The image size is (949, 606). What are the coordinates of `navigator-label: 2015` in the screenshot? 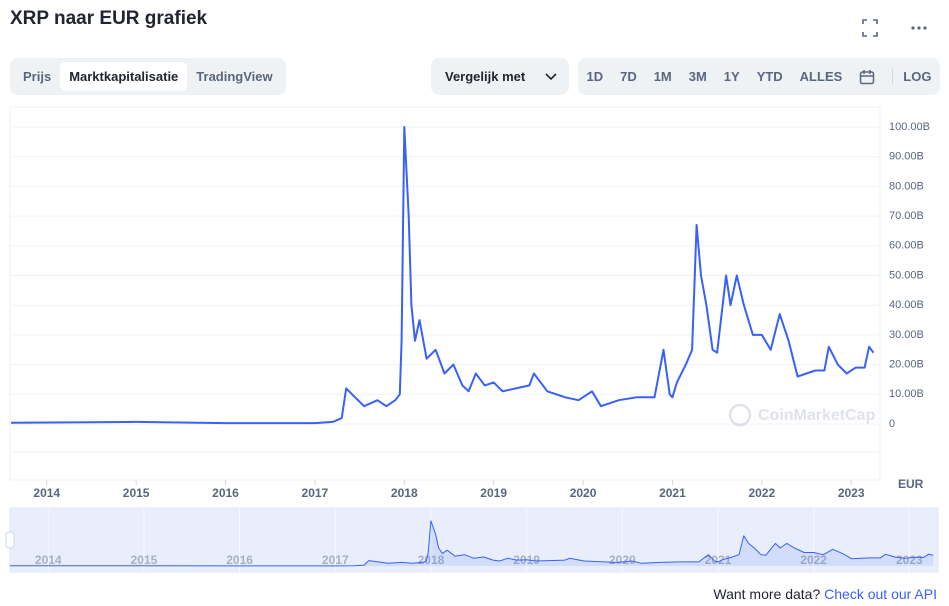 It's located at (144, 560).